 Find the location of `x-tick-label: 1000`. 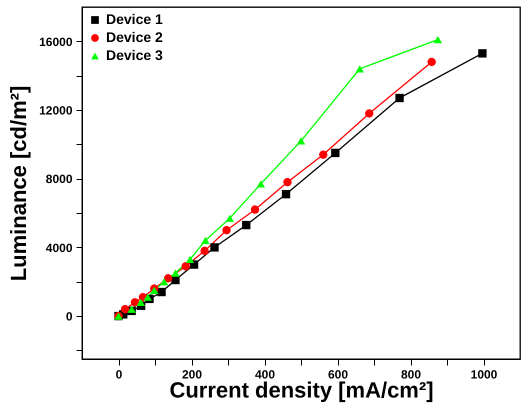

x-tick-label: 1000 is located at coordinates (484, 375).